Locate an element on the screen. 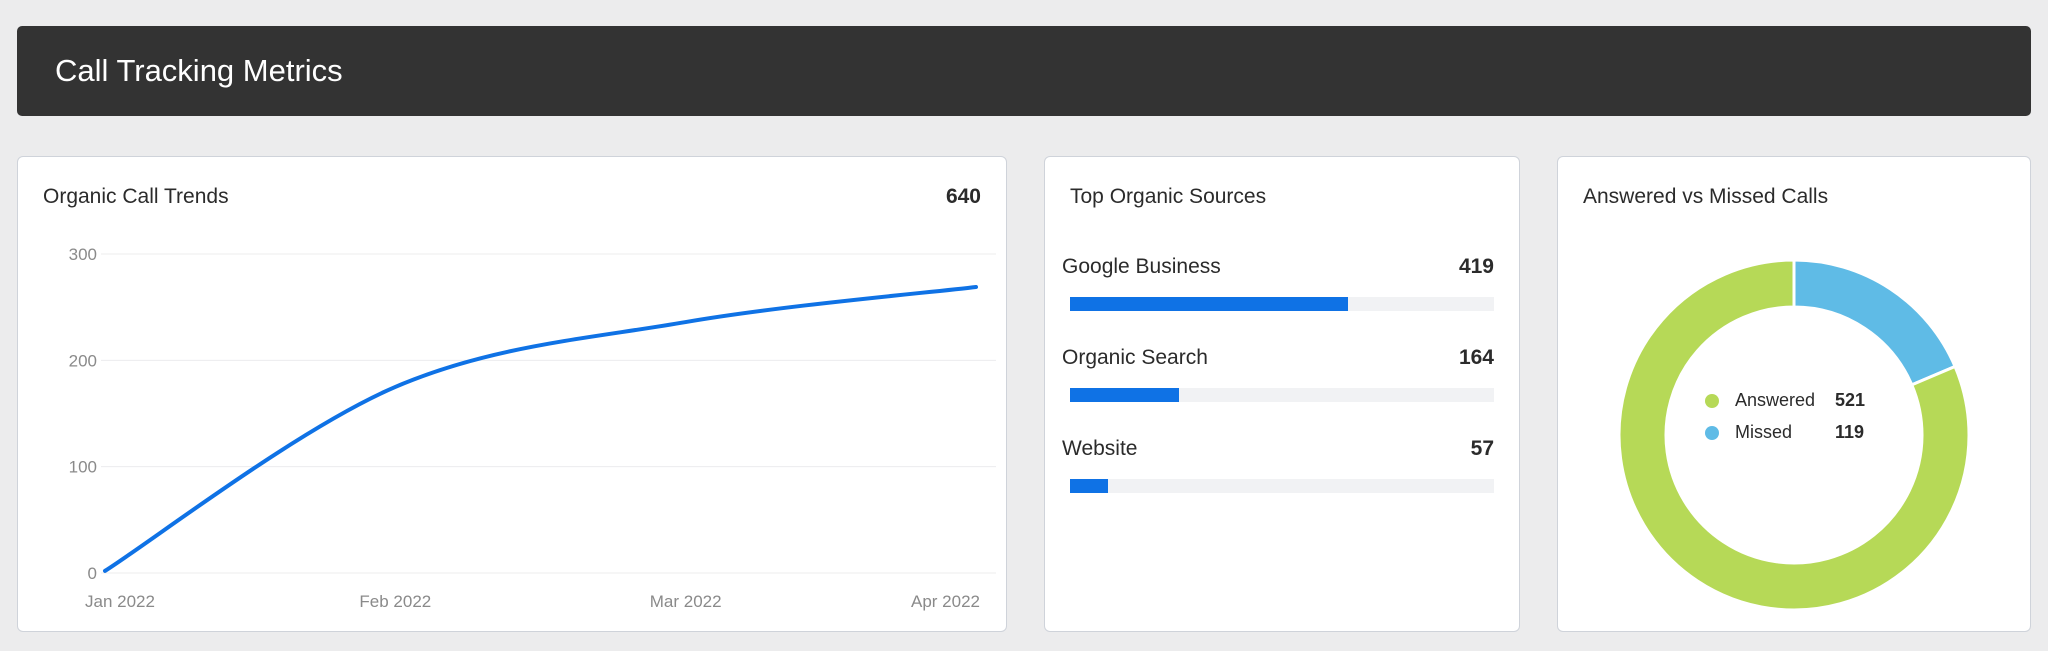  x-tick-label: Apr 2022 is located at coordinates (945, 601).